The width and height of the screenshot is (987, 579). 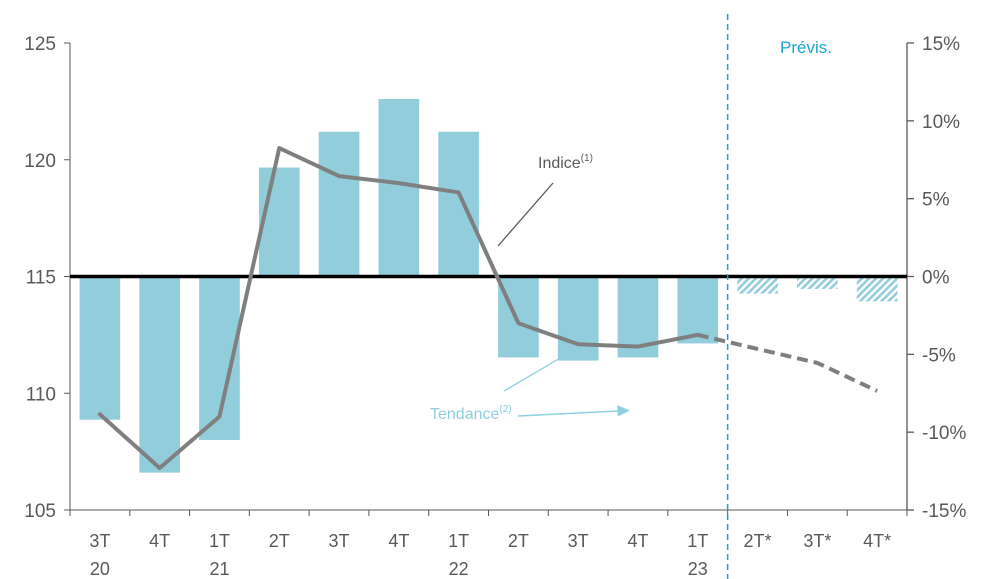 What do you see at coordinates (936, 200) in the screenshot?
I see `right-tick-label: 5%` at bounding box center [936, 200].